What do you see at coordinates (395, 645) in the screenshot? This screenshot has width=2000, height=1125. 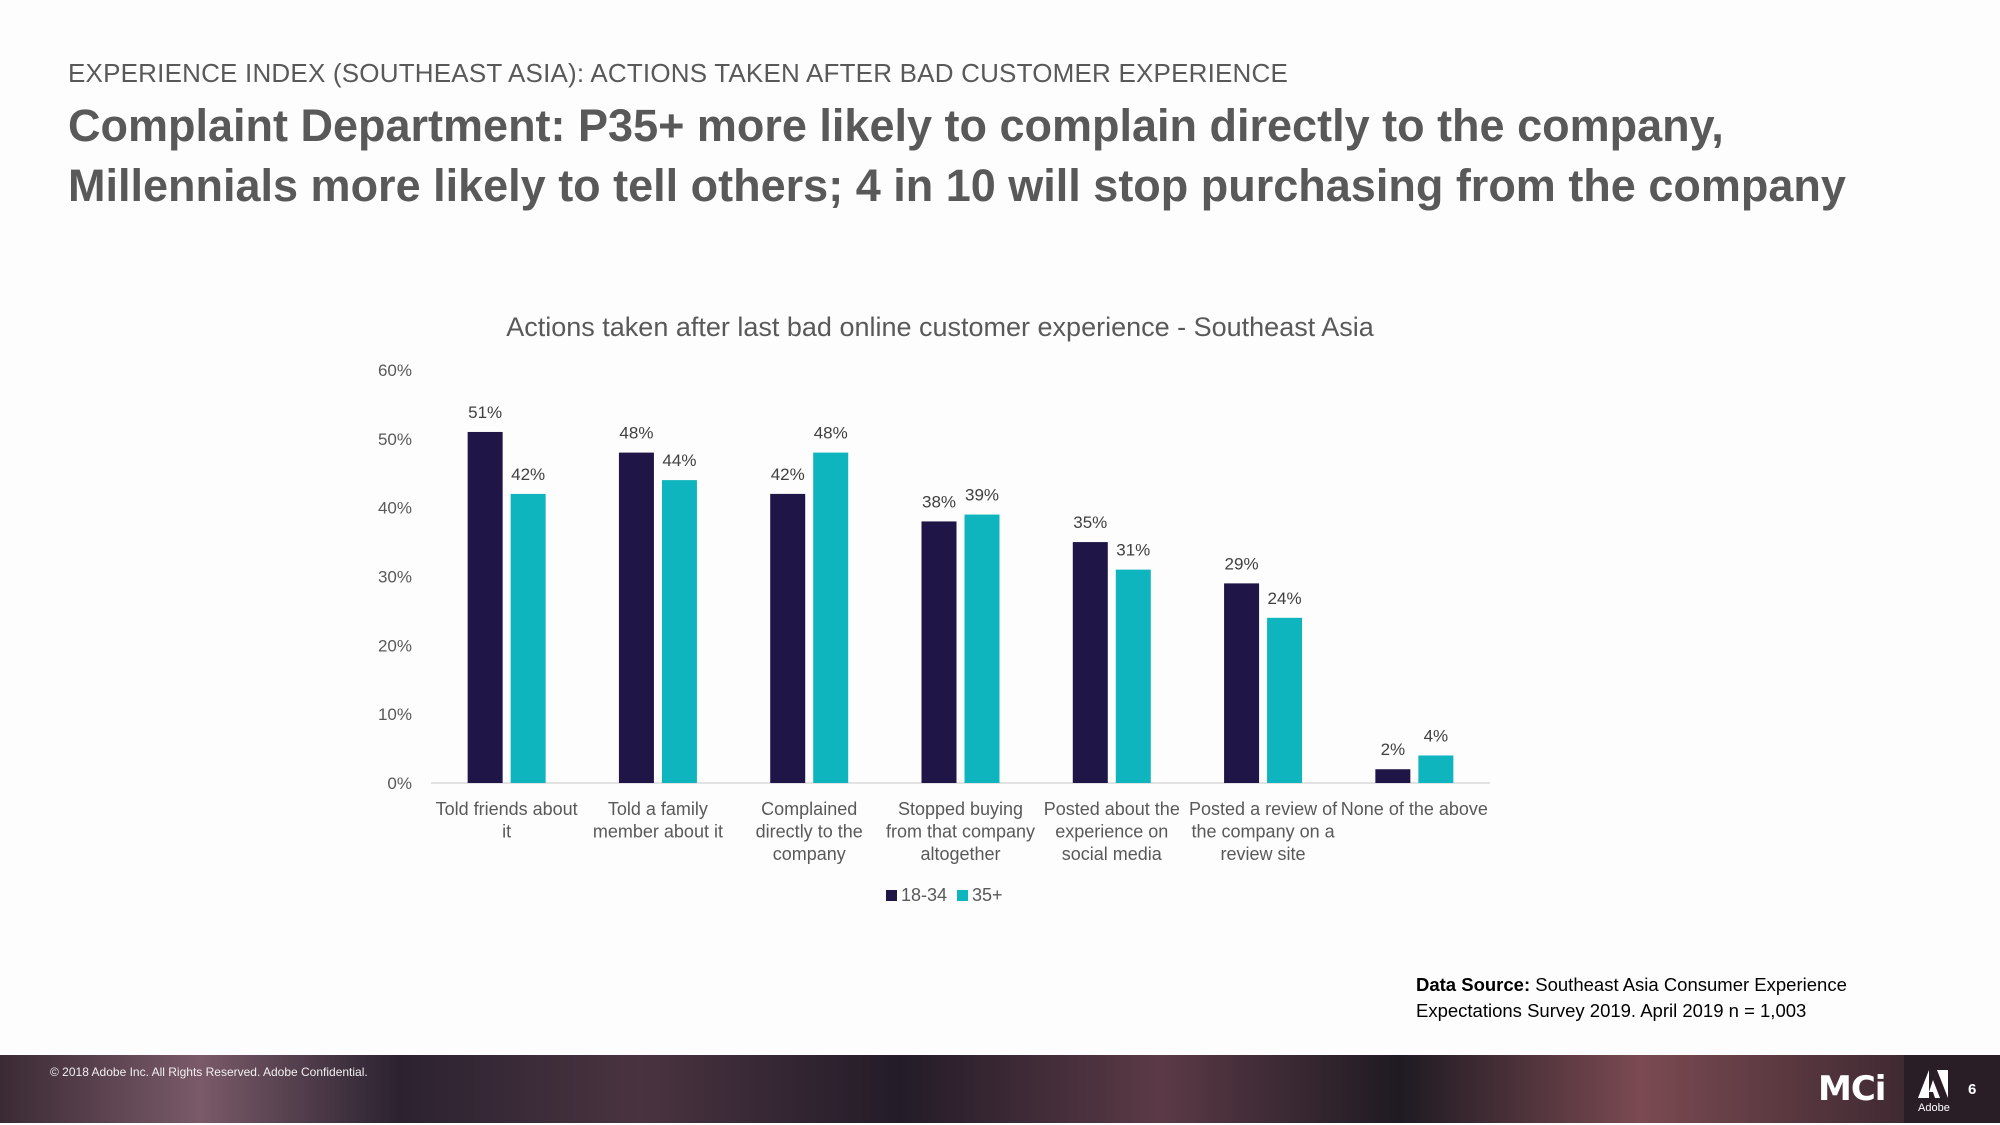 I see `y-tick-label: 20%` at bounding box center [395, 645].